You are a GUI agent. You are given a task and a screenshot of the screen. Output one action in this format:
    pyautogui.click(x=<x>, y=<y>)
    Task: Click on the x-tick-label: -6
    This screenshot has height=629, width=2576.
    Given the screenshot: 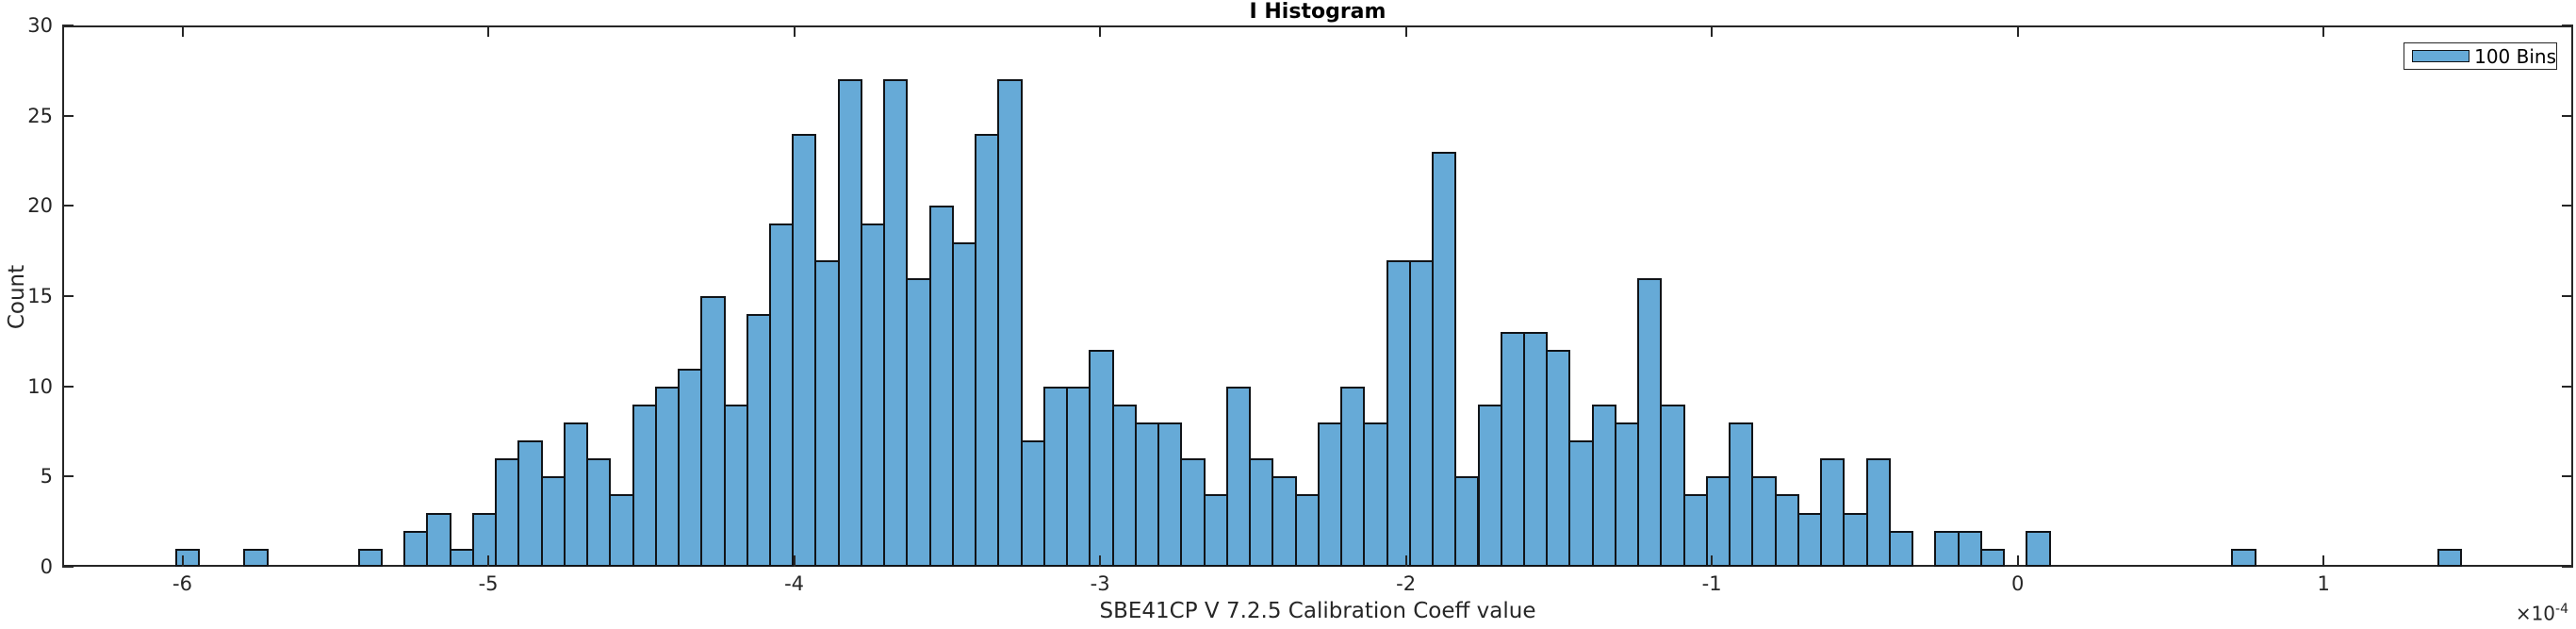 What is the action you would take?
    pyautogui.click(x=182, y=583)
    